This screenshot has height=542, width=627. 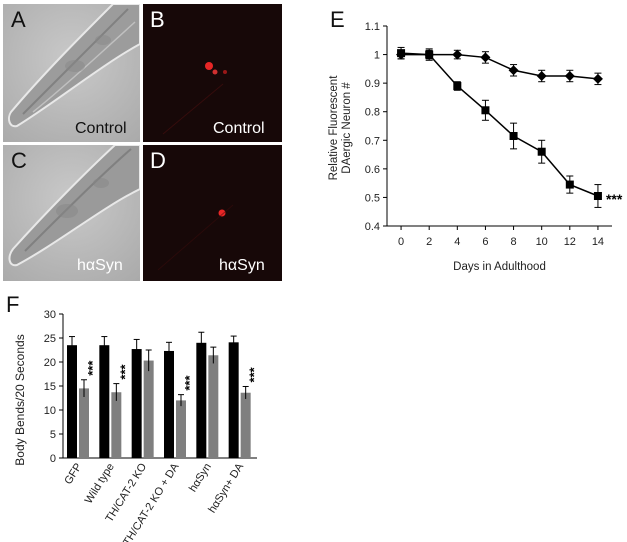 I want to click on x-tick-label: 6, so click(x=485, y=242).